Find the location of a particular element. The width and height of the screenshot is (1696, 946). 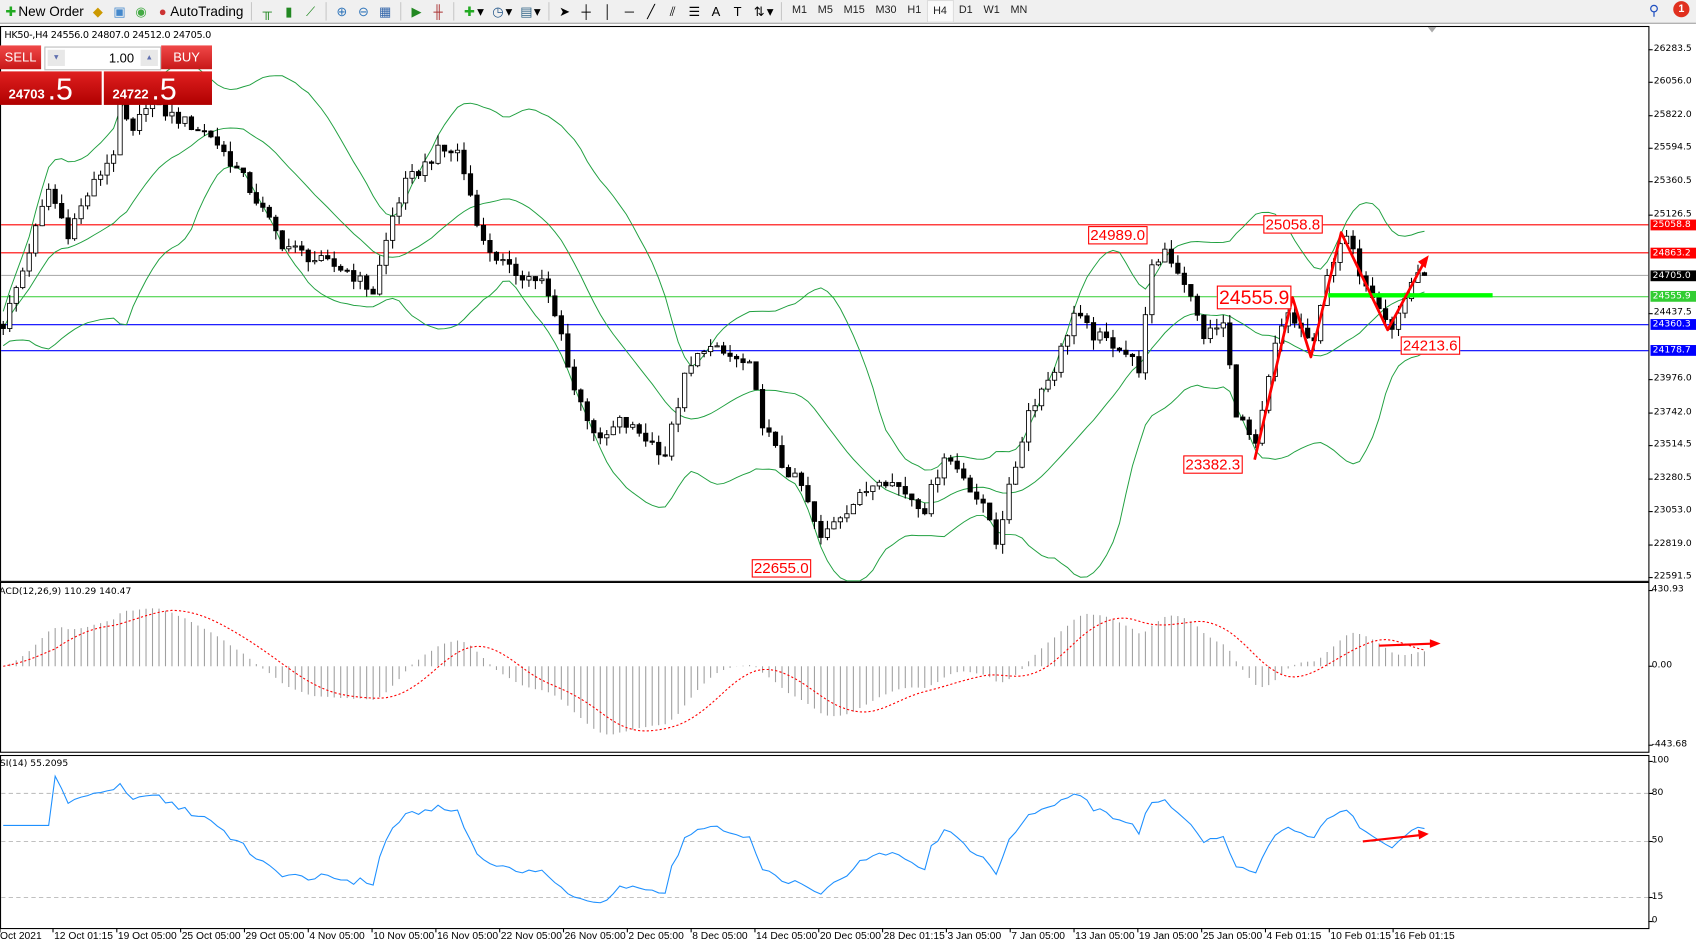

timeframe-m30: M30 is located at coordinates (886, 10).